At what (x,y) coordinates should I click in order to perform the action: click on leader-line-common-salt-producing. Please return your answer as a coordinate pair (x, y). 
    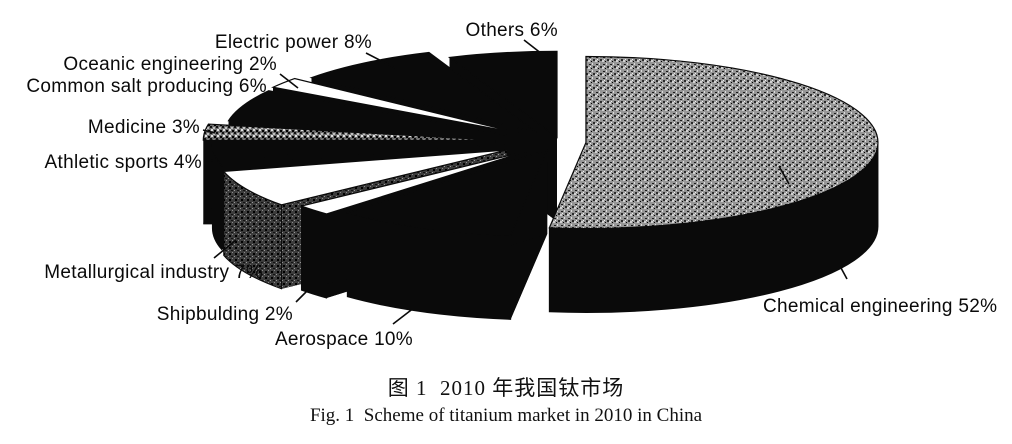
    Looking at the image, I should click on (276, 103).